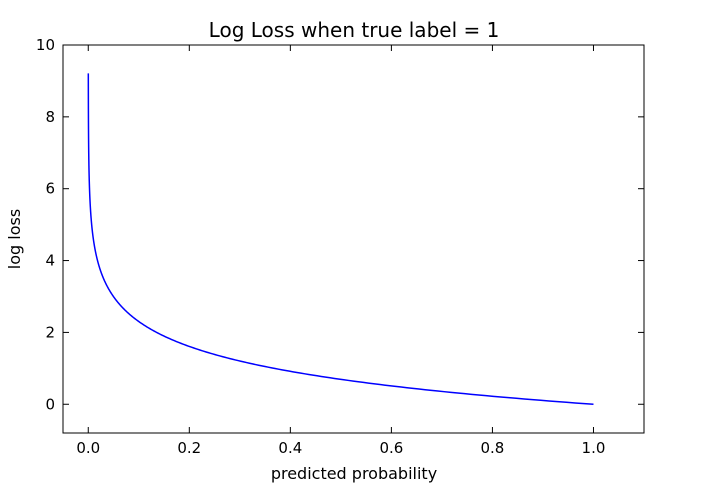 This screenshot has height=492, width=725. I want to click on y-tick-label: 4, so click(50, 261).